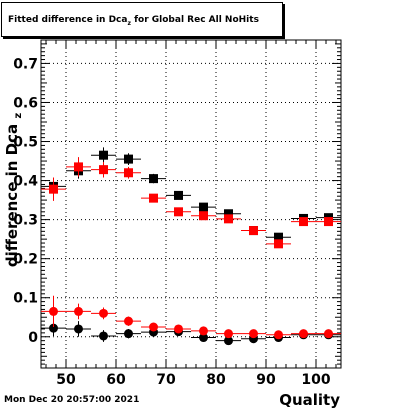 The height and width of the screenshot is (409, 400). Describe the element at coordinates (266, 380) in the screenshot. I see `x-tick-label: 90` at that location.